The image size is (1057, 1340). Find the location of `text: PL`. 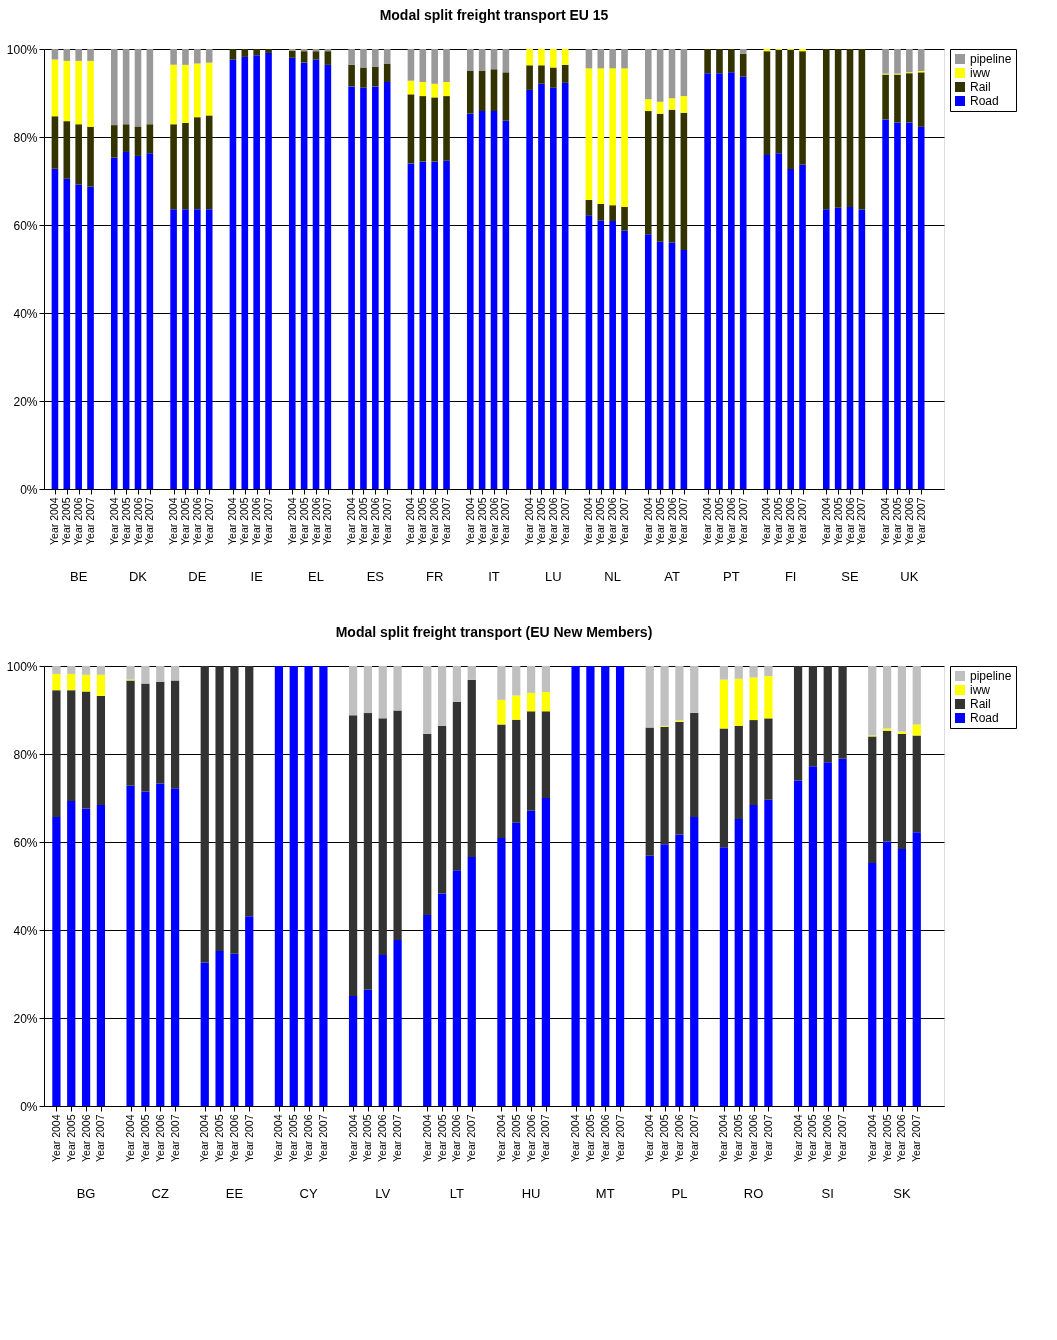

text: PL is located at coordinates (679, 1193).